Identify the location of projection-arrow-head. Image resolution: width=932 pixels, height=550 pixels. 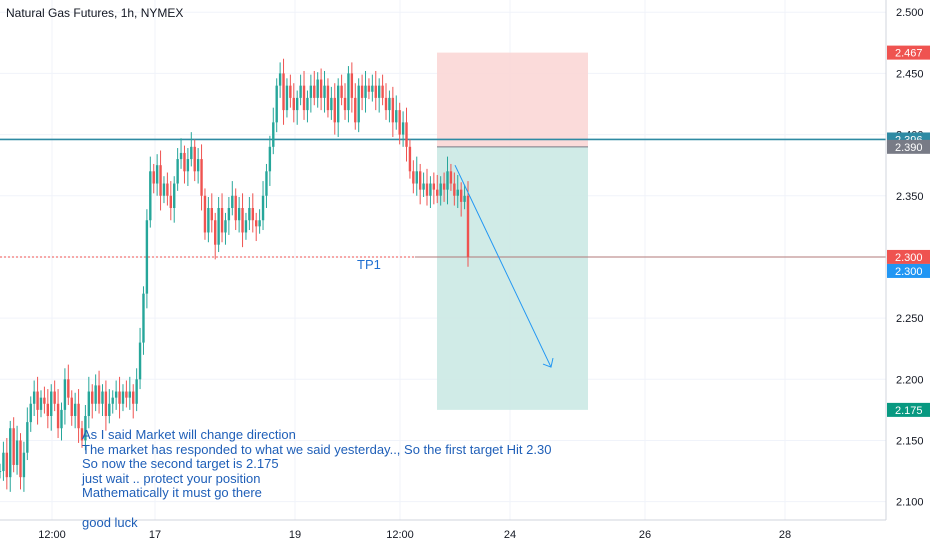
(548, 362).